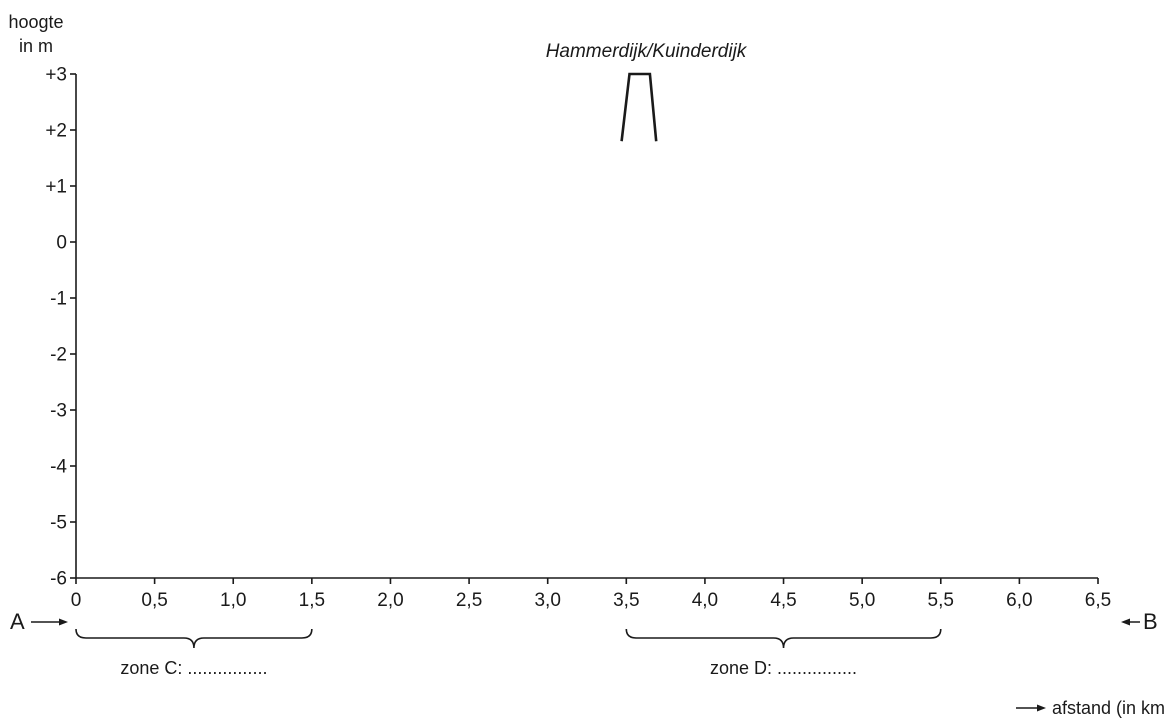 The width and height of the screenshot is (1164, 722). I want to click on x-tick-label: 2,5, so click(469, 600).